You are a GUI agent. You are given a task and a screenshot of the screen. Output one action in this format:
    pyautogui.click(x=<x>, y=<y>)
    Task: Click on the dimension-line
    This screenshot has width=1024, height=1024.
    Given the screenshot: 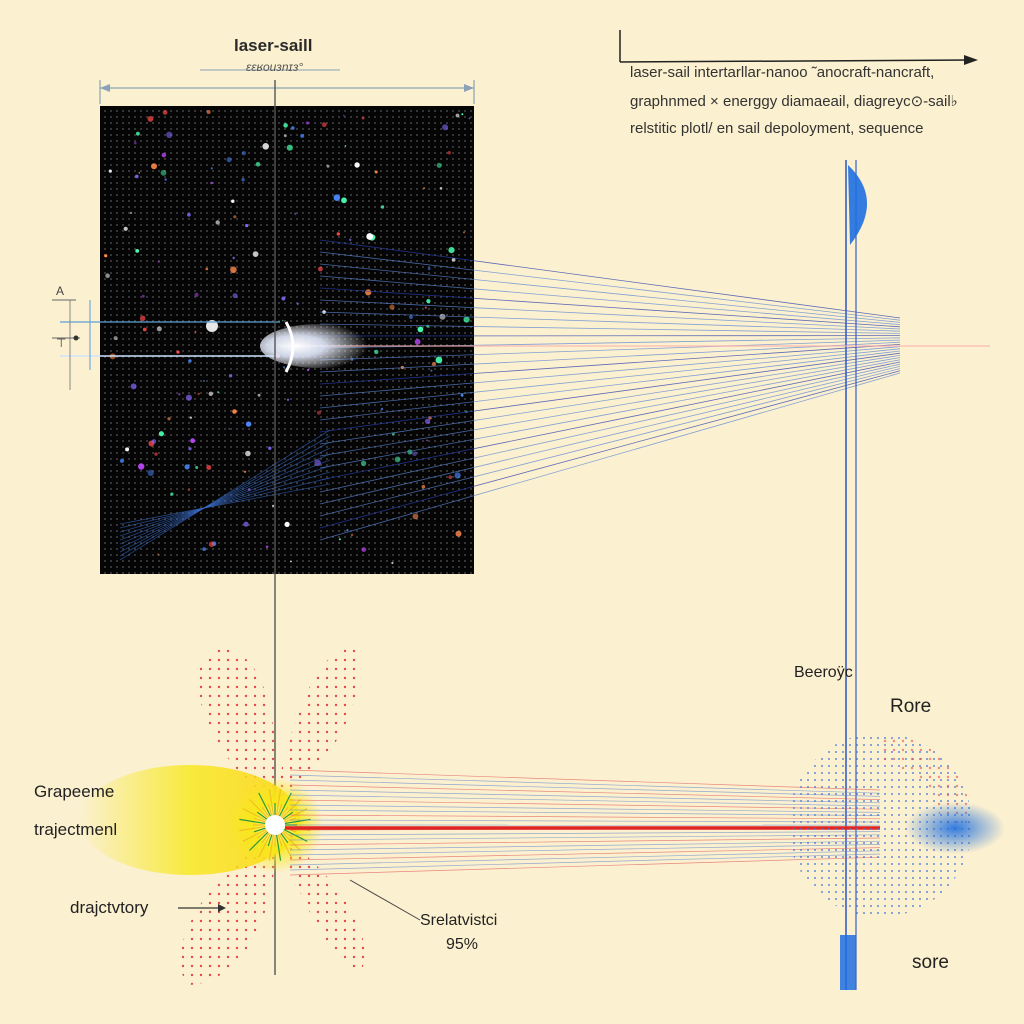 What is the action you would take?
    pyautogui.click(x=287, y=86)
    